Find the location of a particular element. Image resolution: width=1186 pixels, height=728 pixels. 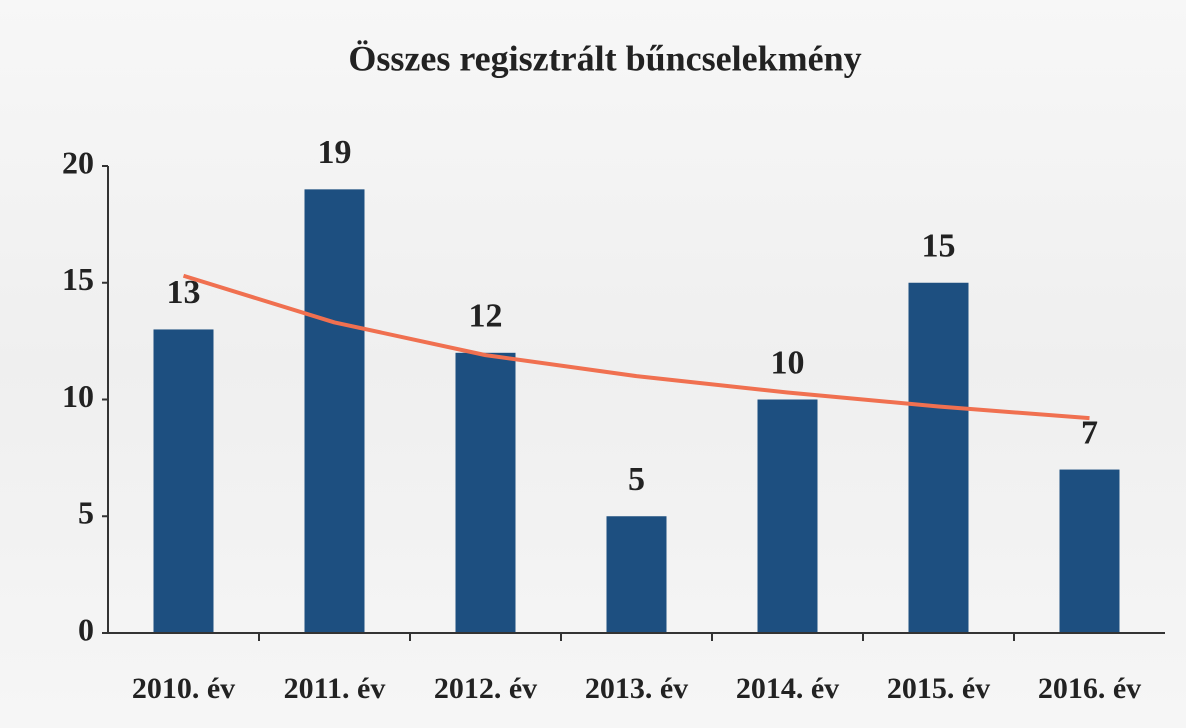

x-tick-label: 2011. év is located at coordinates (335, 688).